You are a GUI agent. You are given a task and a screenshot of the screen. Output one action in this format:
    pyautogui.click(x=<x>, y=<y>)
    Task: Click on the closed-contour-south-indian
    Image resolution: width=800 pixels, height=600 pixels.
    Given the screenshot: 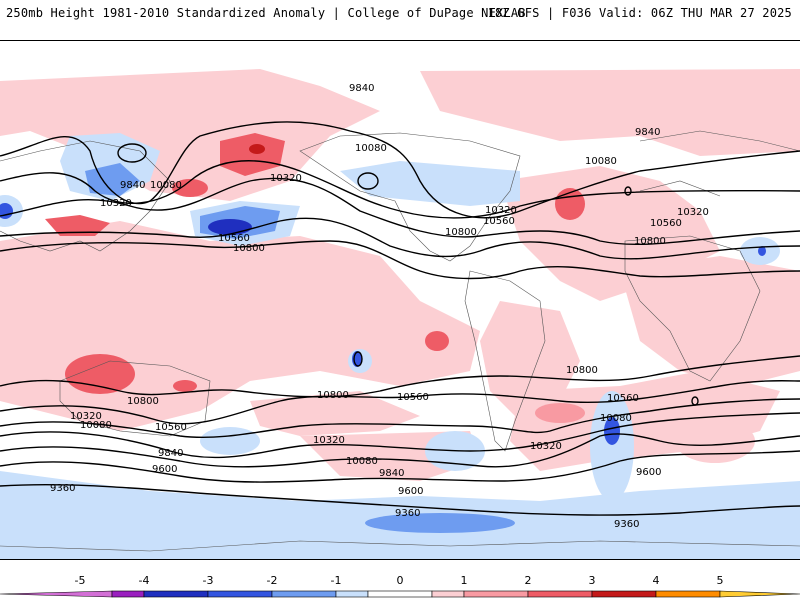 What is the action you would take?
    pyautogui.click(x=695, y=401)
    